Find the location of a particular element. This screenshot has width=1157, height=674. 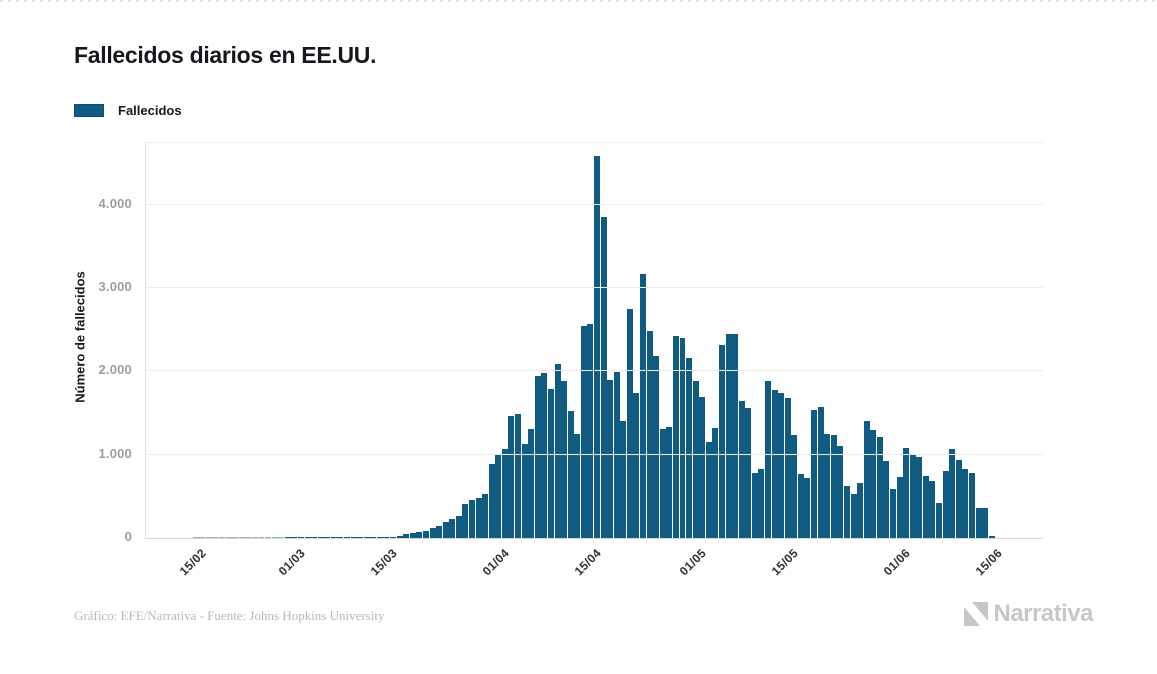

top-edge-artifact is located at coordinates (578, 1).